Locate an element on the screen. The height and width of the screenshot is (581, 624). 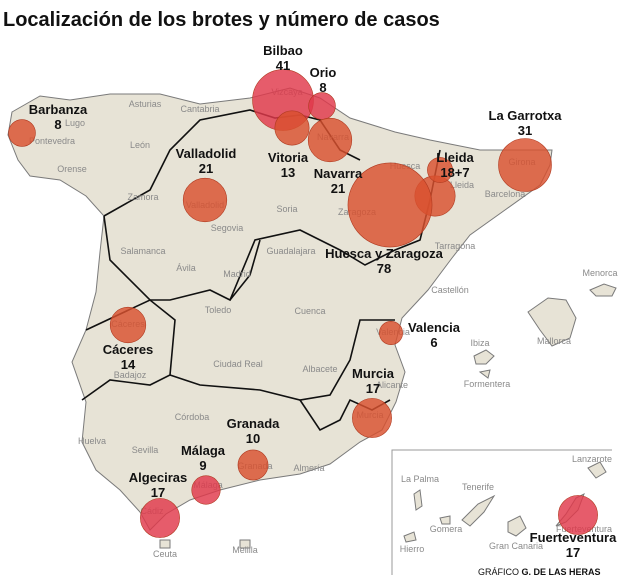
melilla is located at coordinates (245, 544).